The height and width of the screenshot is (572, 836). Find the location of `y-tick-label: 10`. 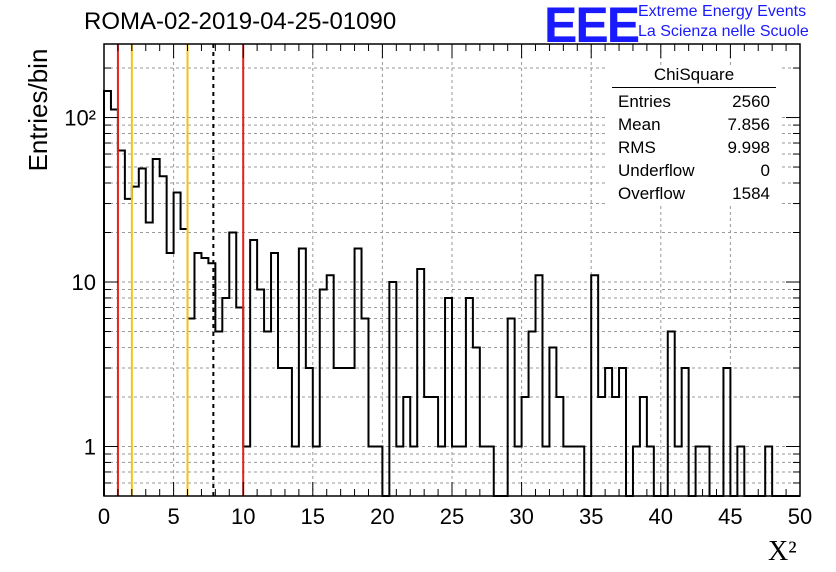

y-tick-label: 10 is located at coordinates (84, 282).